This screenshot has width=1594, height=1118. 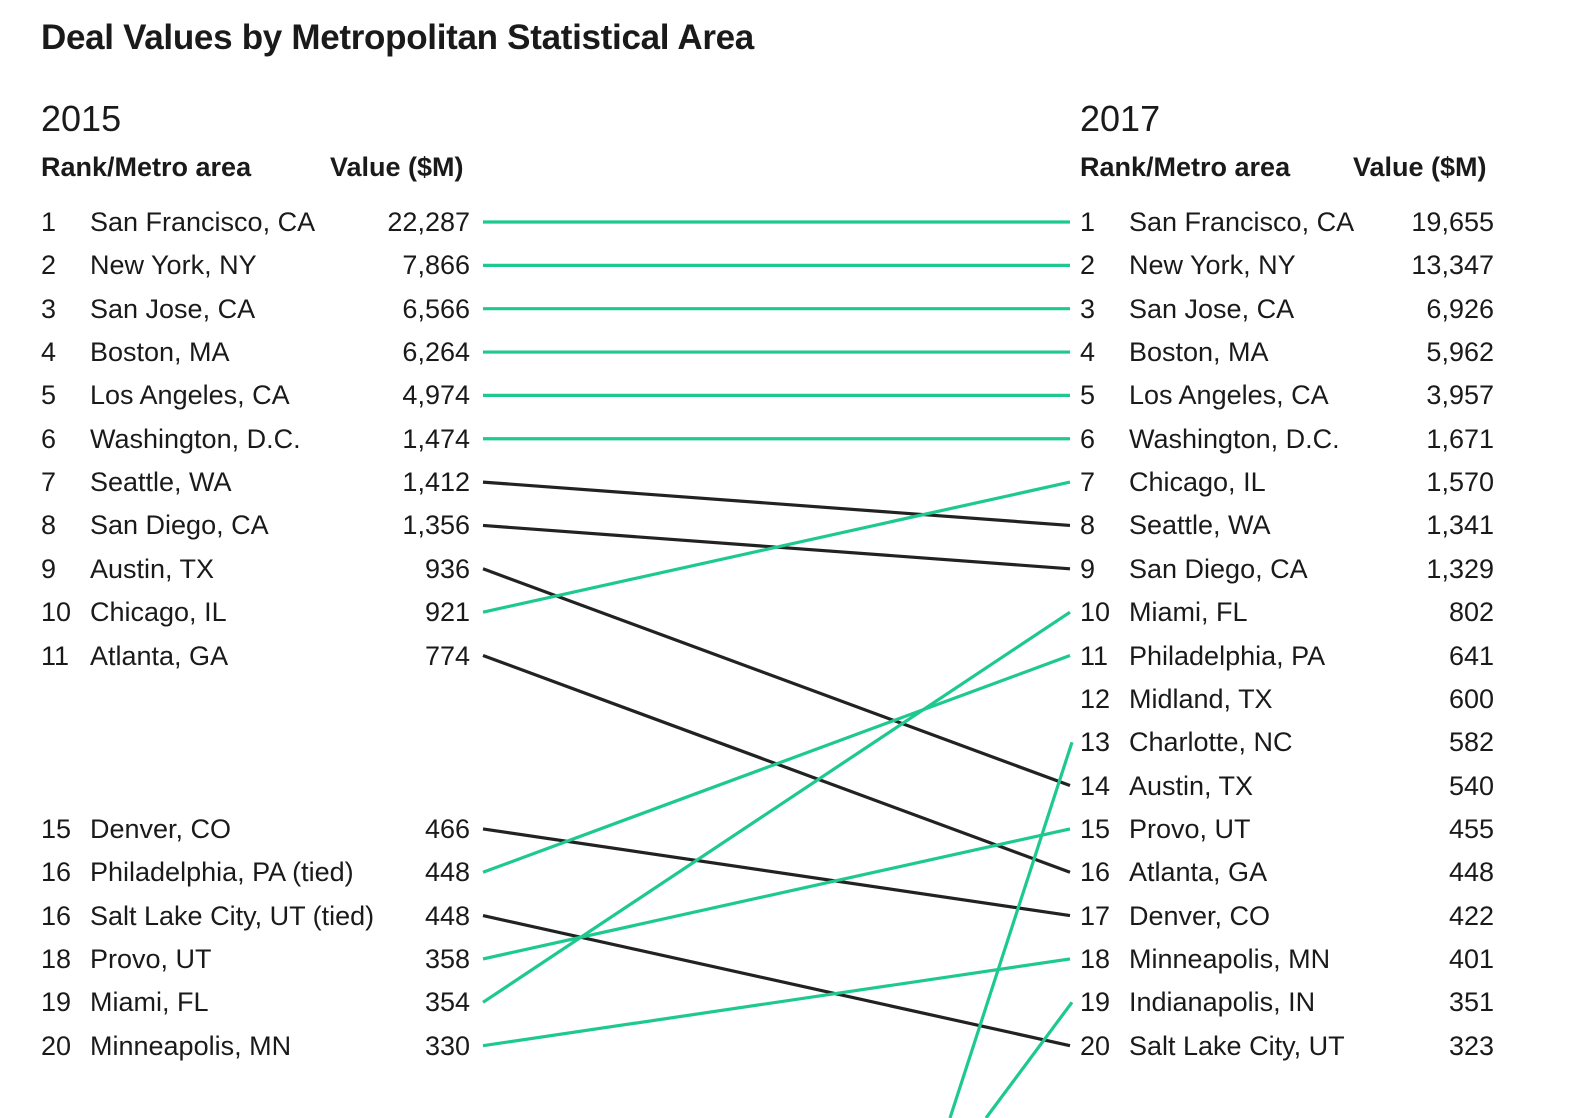 I want to click on right-value: 5,962, so click(x=1460, y=352).